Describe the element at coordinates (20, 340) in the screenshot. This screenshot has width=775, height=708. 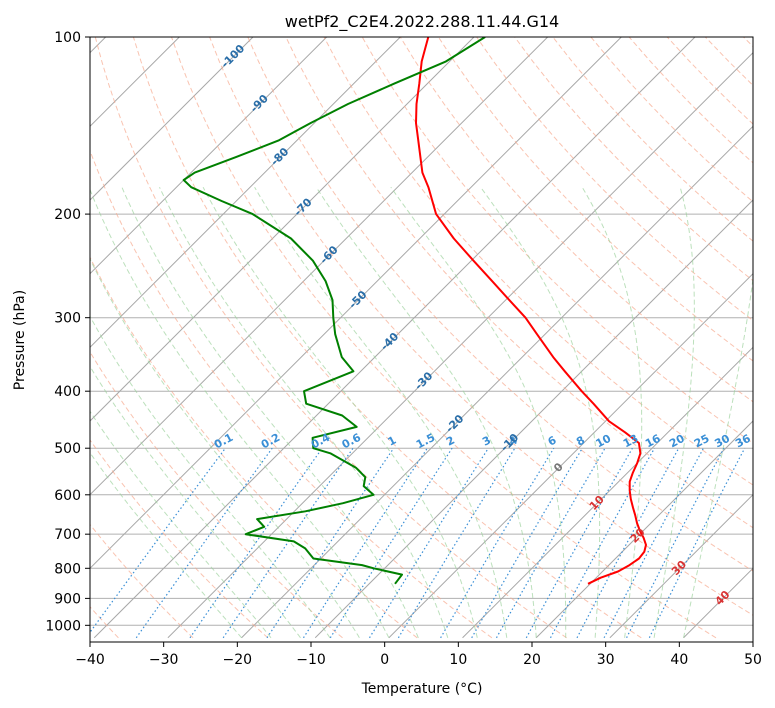
I see `y-axis-label: Pressure (hPa)` at that location.